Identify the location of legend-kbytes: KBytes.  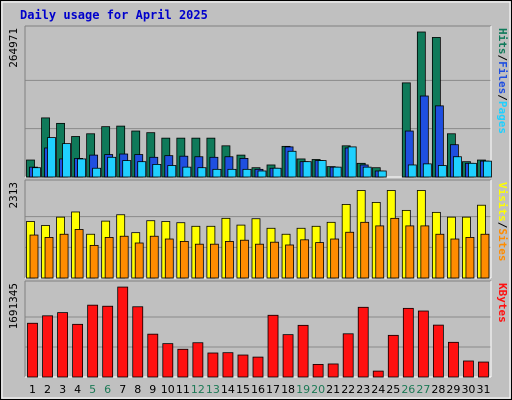
(502, 303).